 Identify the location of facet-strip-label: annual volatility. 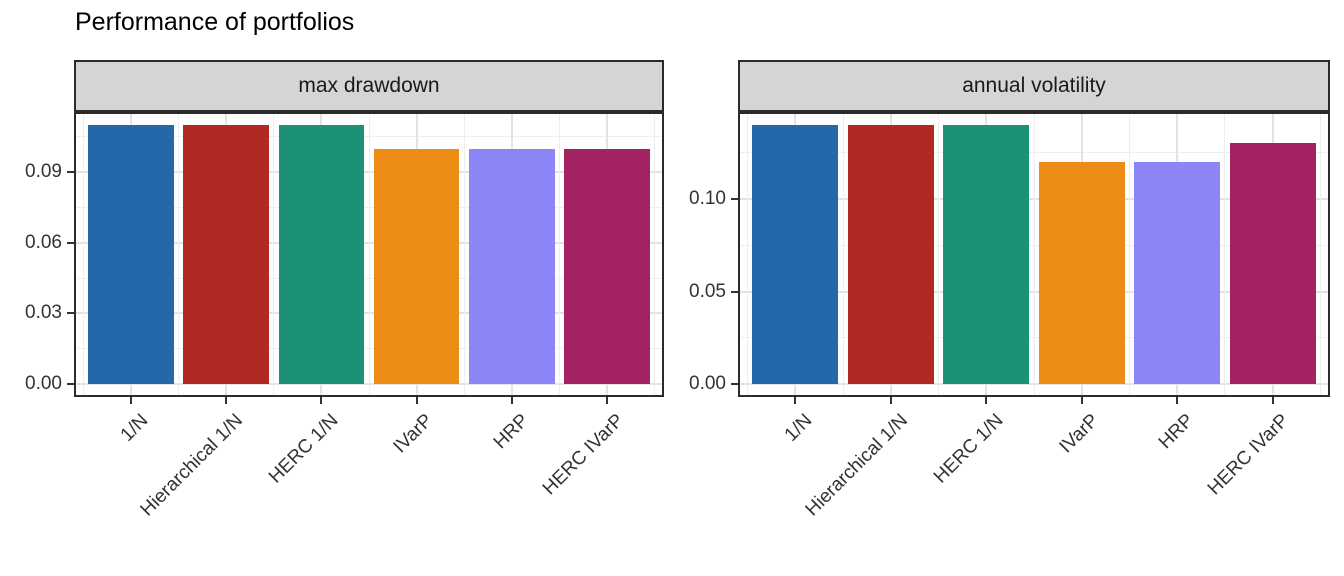
(1034, 85).